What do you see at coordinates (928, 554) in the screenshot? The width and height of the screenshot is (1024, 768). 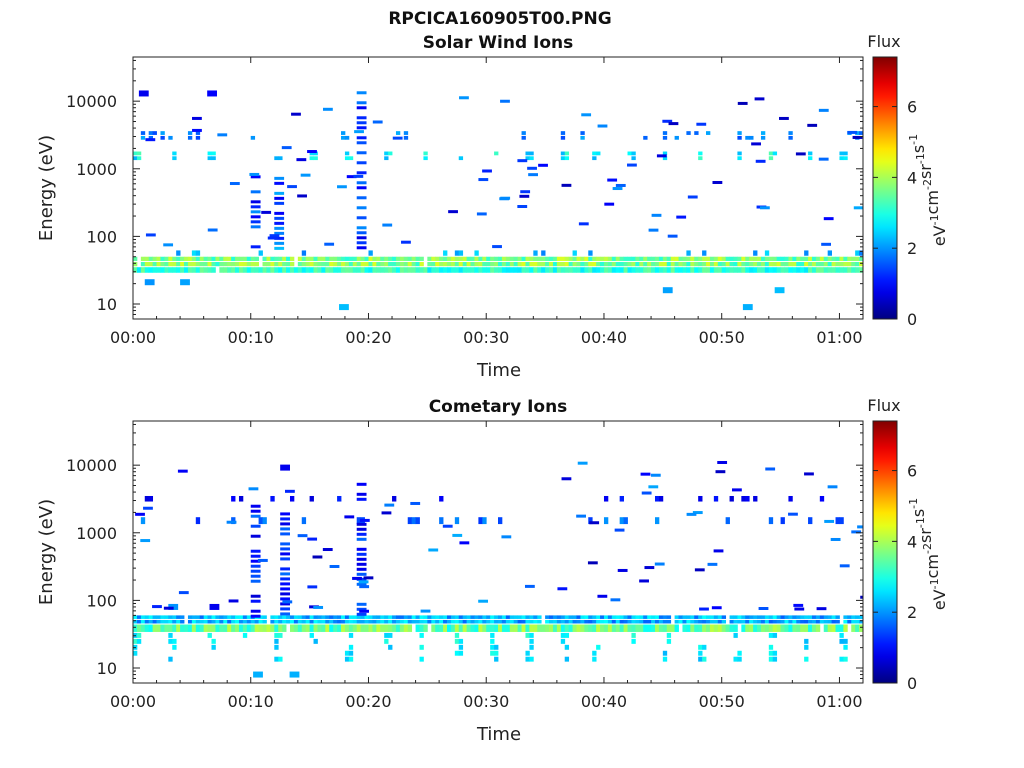 I see `colorbar-units-label: eV-1cm-2sr-1s-1` at bounding box center [928, 554].